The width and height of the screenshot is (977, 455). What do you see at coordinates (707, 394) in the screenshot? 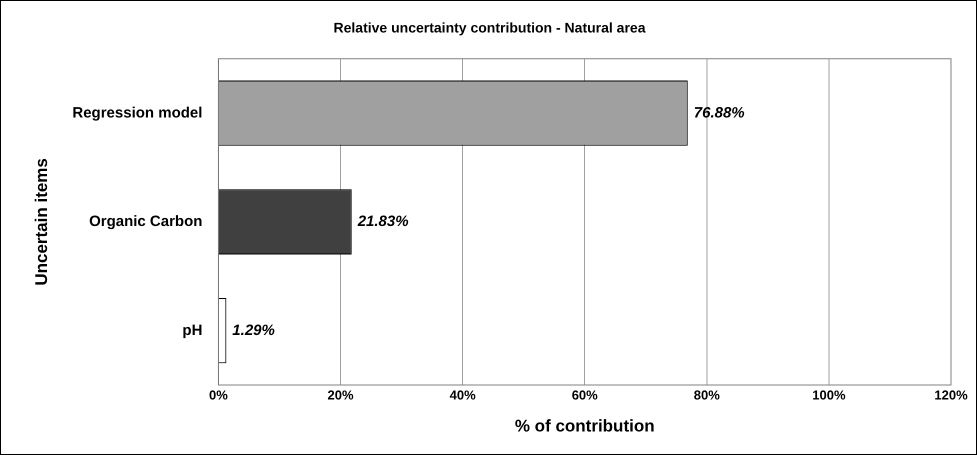
I see `x-tick-label: 80%` at bounding box center [707, 394].